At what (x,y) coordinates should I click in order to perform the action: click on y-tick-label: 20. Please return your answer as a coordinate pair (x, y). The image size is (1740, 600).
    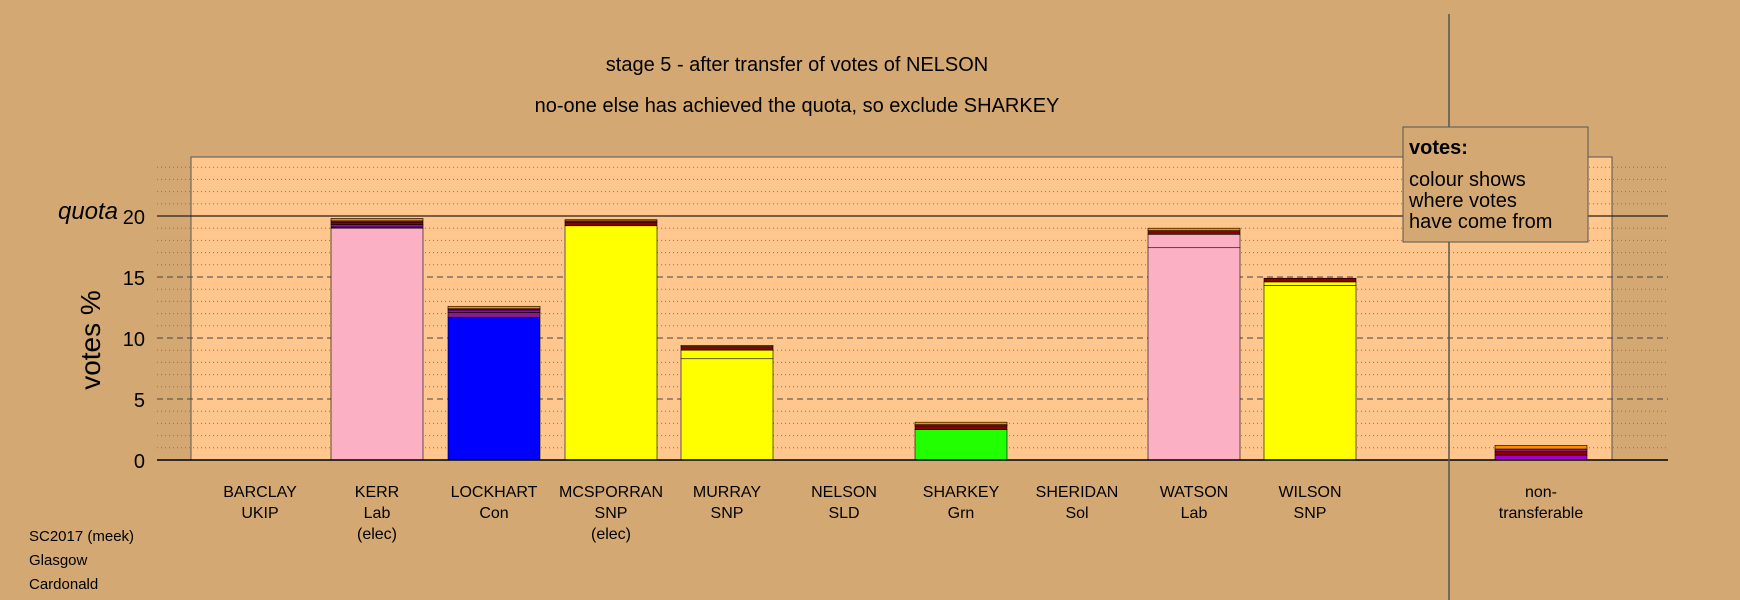
    Looking at the image, I should click on (134, 218).